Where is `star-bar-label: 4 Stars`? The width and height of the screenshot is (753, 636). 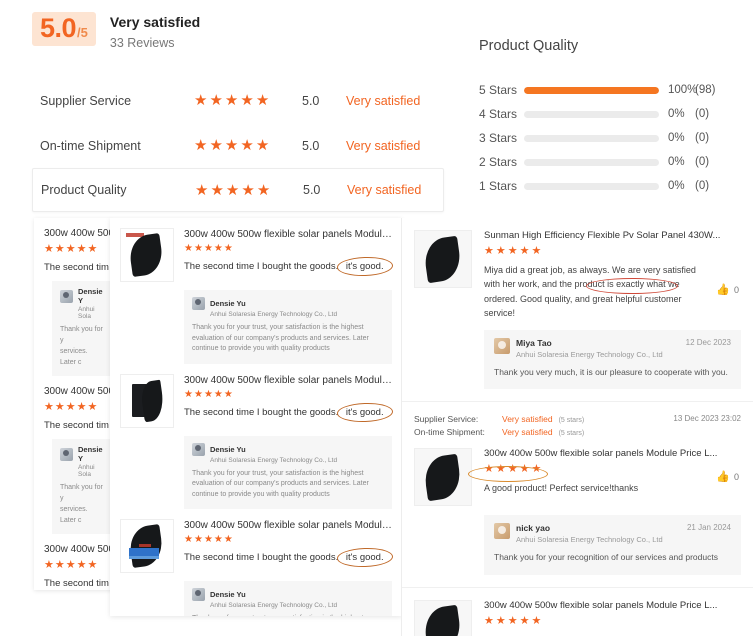
star-bar-label: 4 Stars is located at coordinates (498, 114).